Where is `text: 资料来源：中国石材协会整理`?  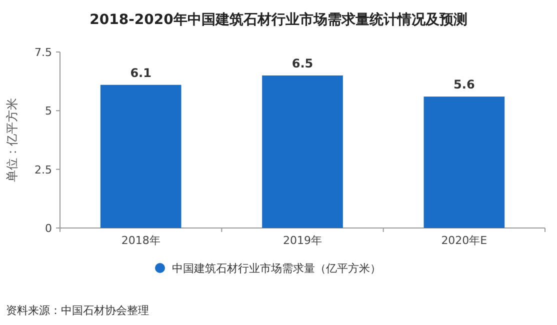
text: 资料来源：中国石材协会整理 is located at coordinates (77, 310).